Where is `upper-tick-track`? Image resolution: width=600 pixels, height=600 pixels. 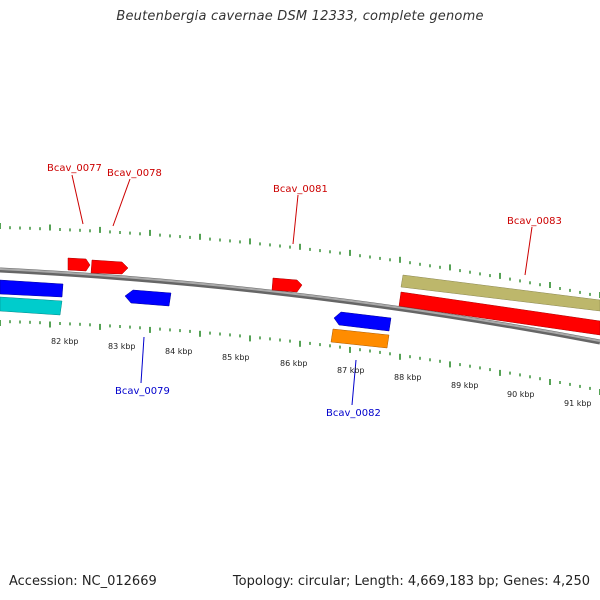 upper-tick-track is located at coordinates (300, 260).